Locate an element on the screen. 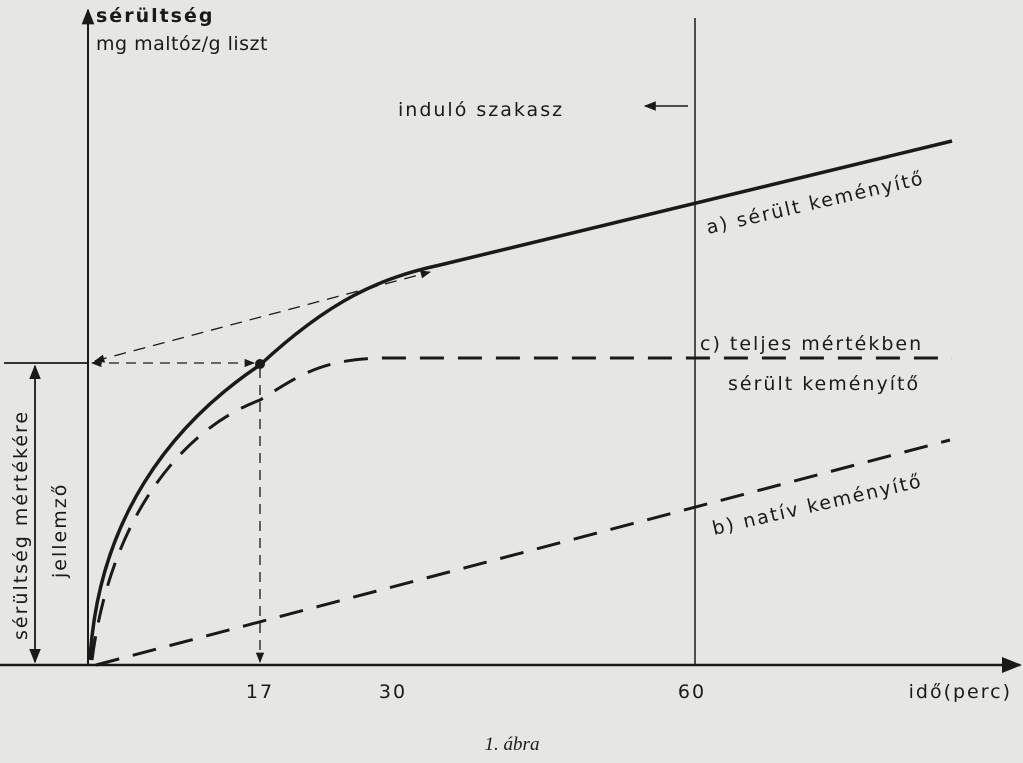 This screenshot has height=763, width=1023. x-tick-label: 30 is located at coordinates (393, 692).